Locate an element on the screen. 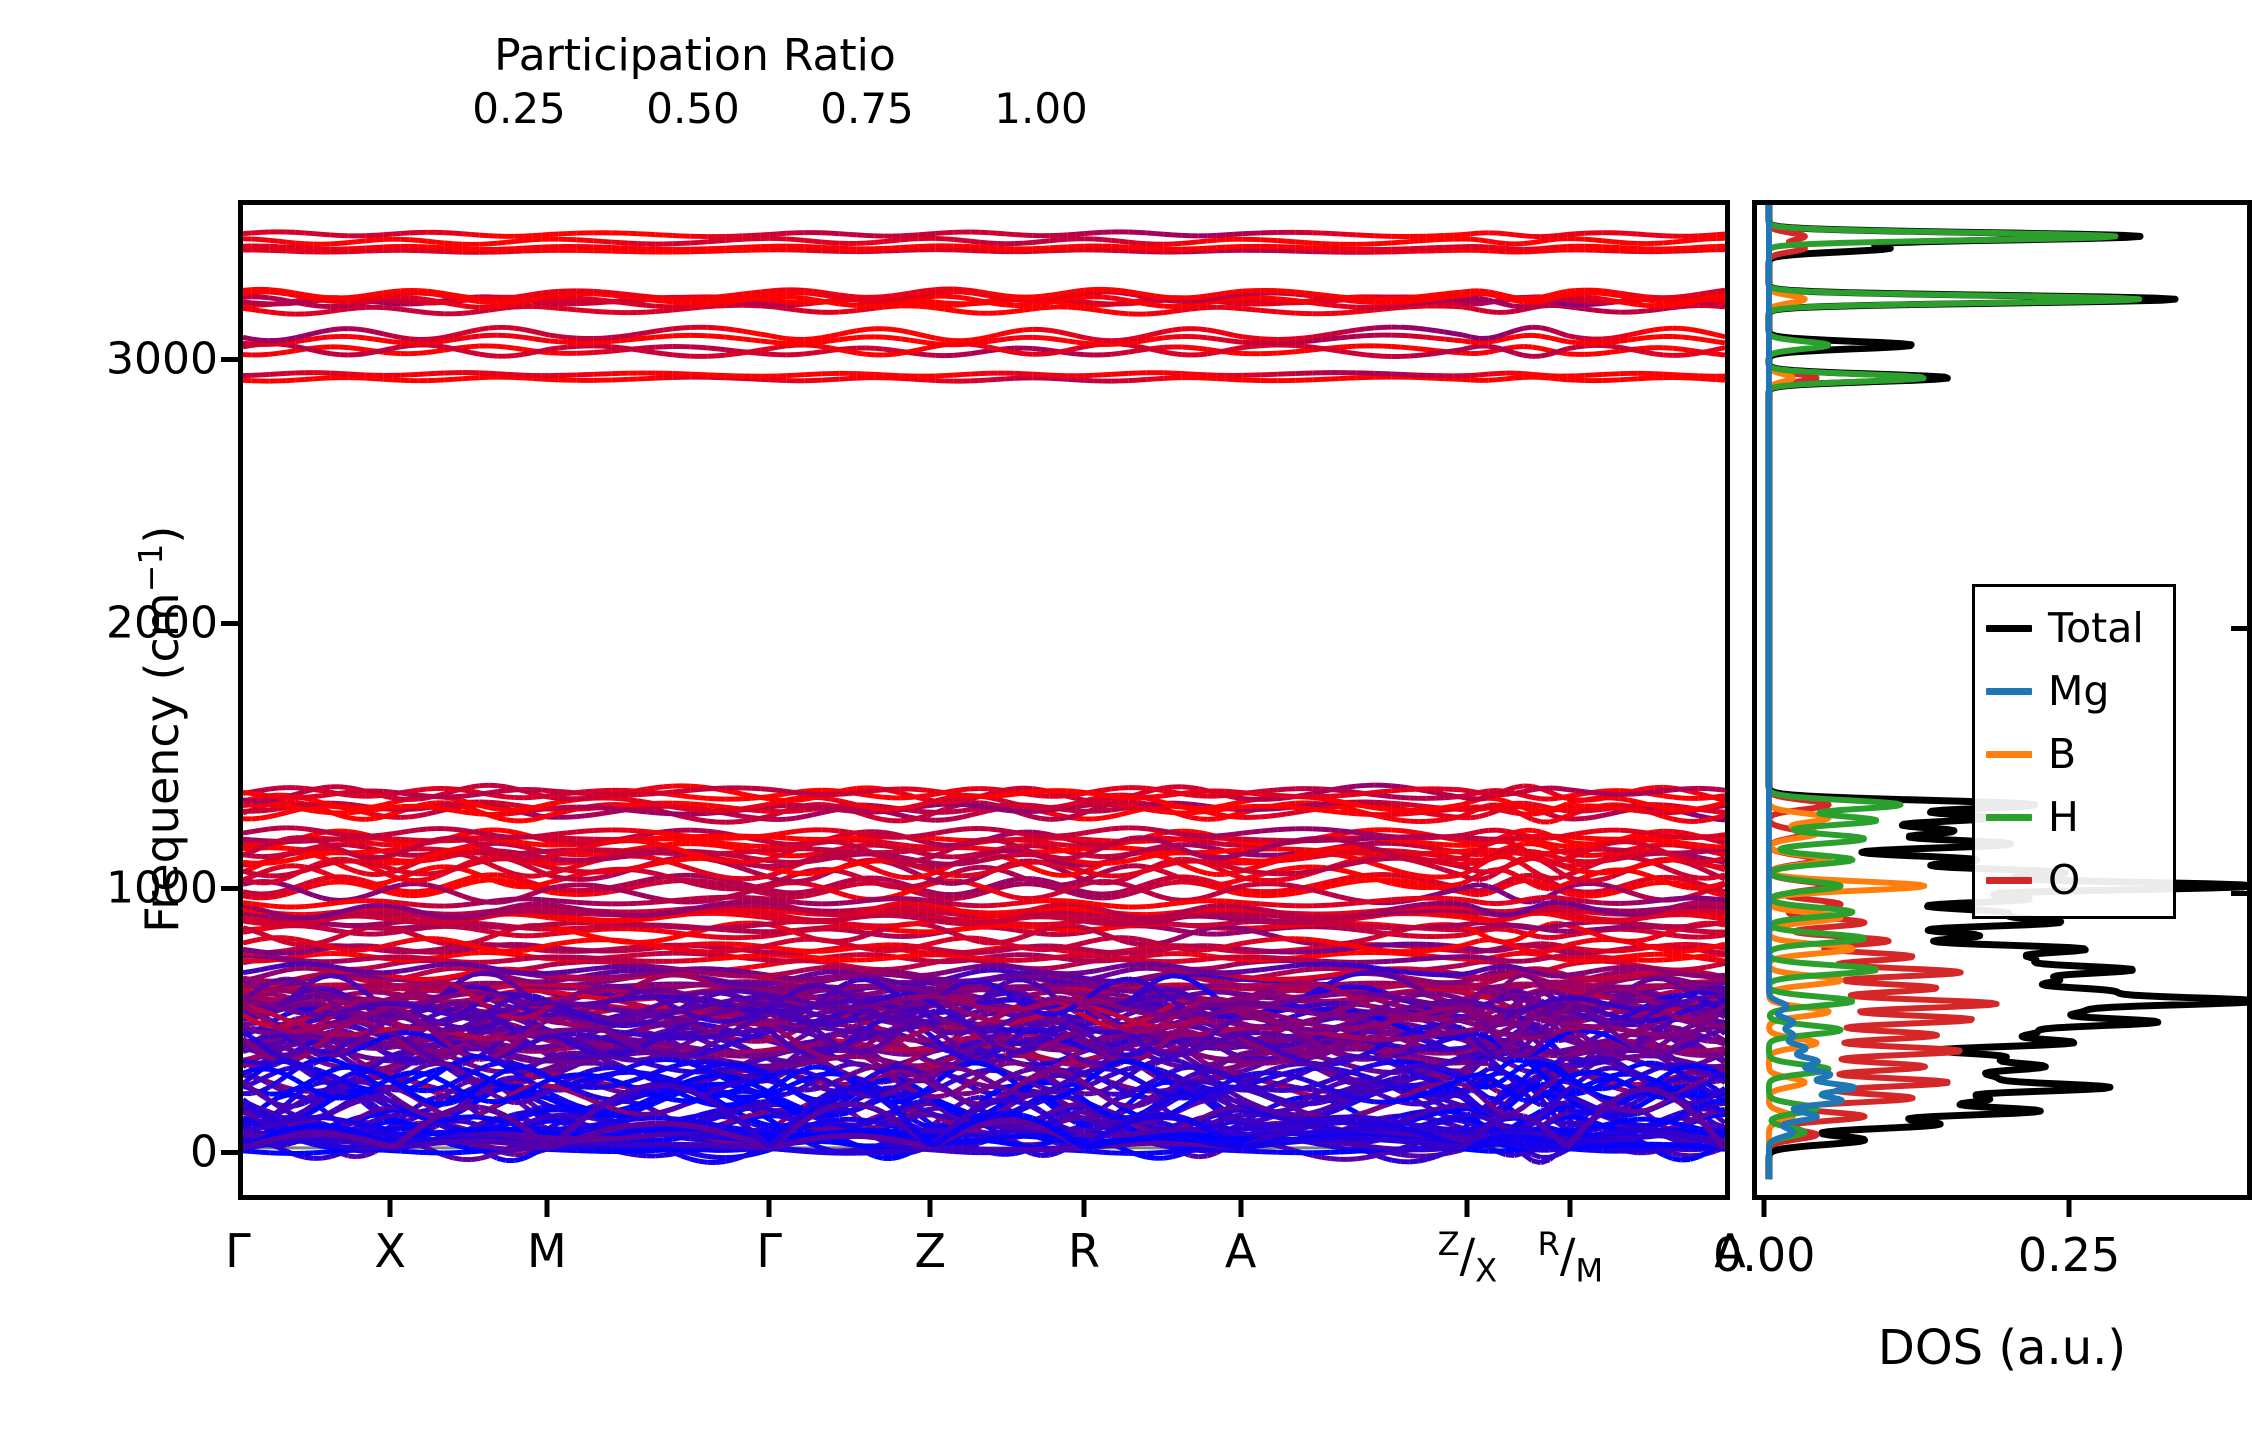 The height and width of the screenshot is (1455, 2259). band-y-tick-label: 2000 is located at coordinates (162, 623).